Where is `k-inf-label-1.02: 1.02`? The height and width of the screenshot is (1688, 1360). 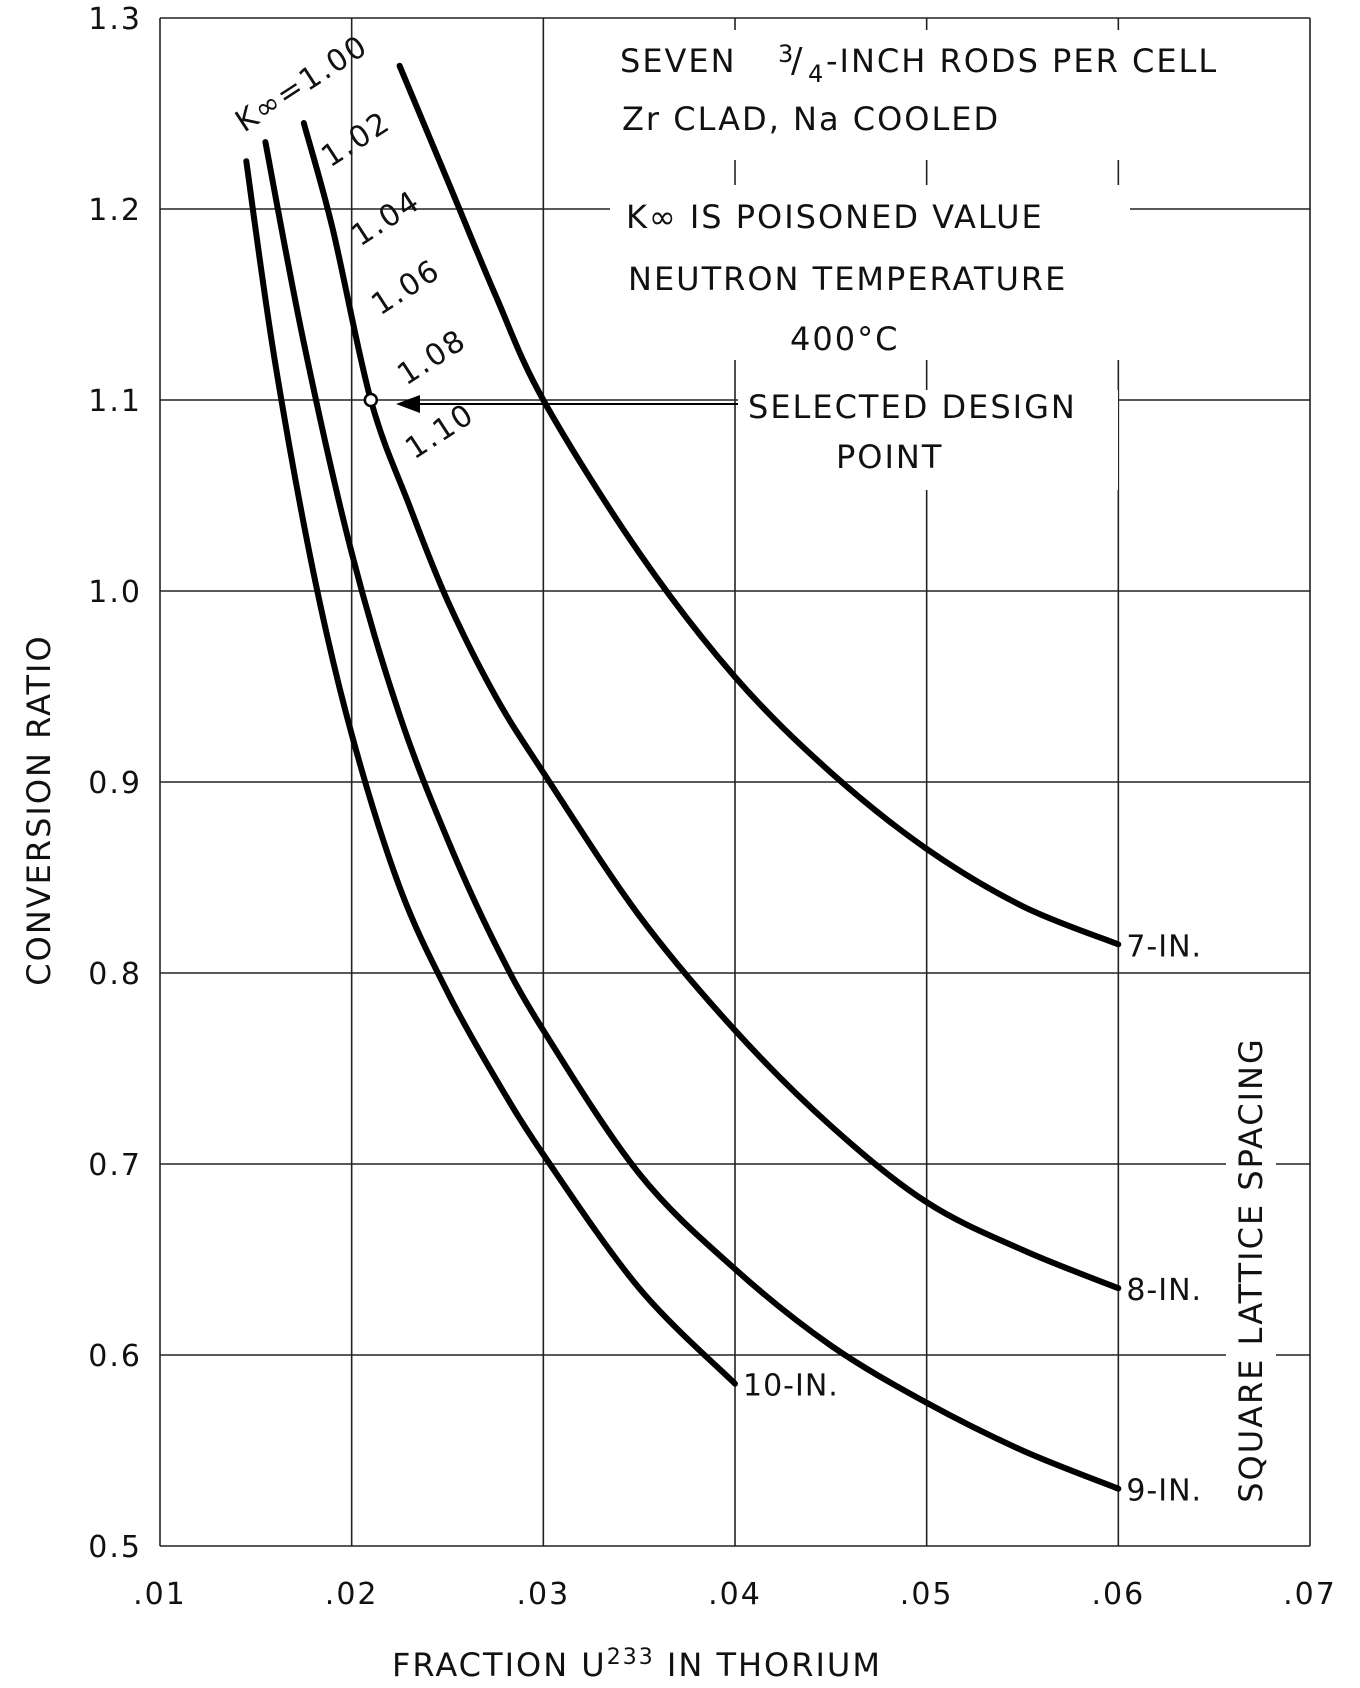
k-inf-label-1.02: 1.02 is located at coordinates (356, 140).